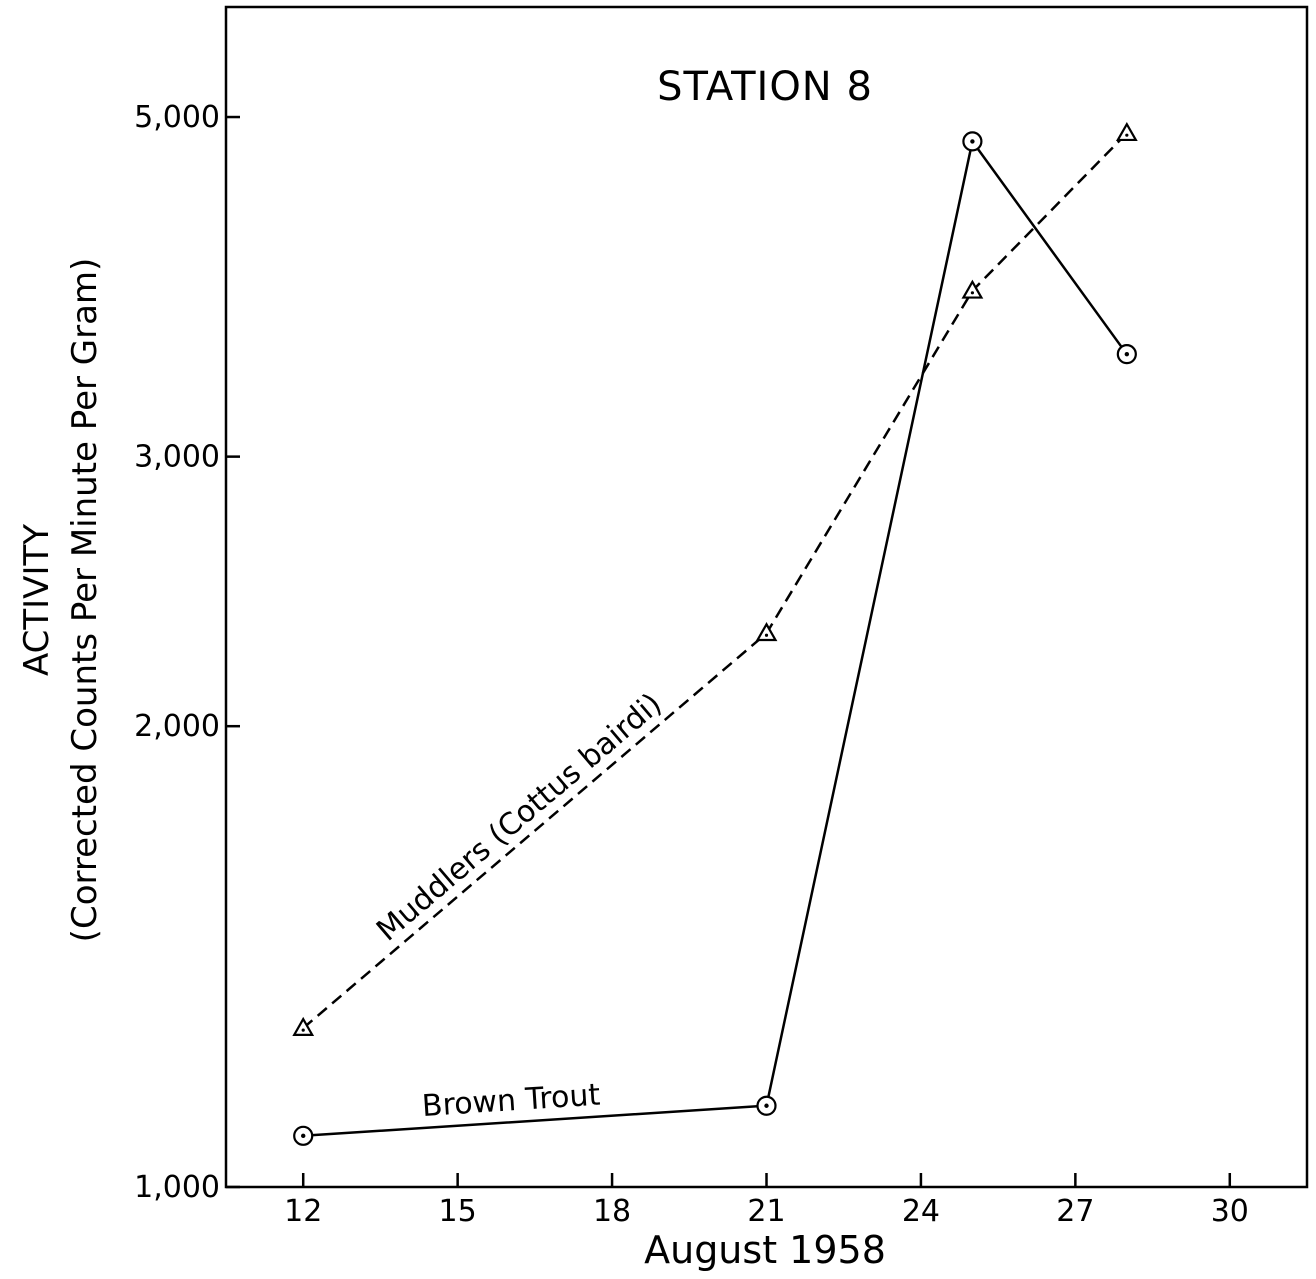  What do you see at coordinates (177, 1187) in the screenshot?
I see `y-tick-label: 1,000` at bounding box center [177, 1187].